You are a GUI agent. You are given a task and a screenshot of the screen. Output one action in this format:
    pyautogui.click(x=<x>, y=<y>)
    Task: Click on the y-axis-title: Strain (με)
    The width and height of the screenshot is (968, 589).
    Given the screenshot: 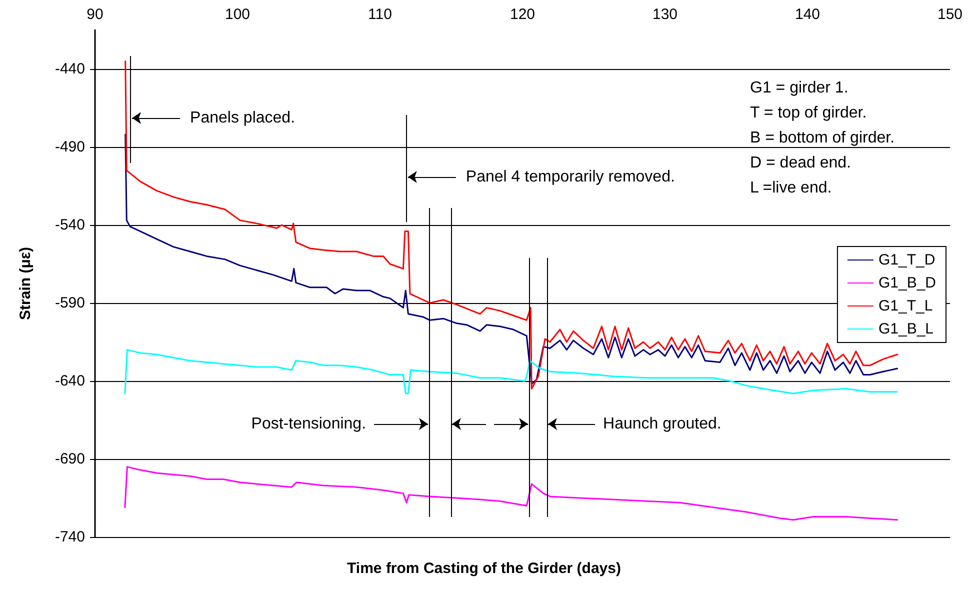 What is the action you would take?
    pyautogui.click(x=25, y=283)
    